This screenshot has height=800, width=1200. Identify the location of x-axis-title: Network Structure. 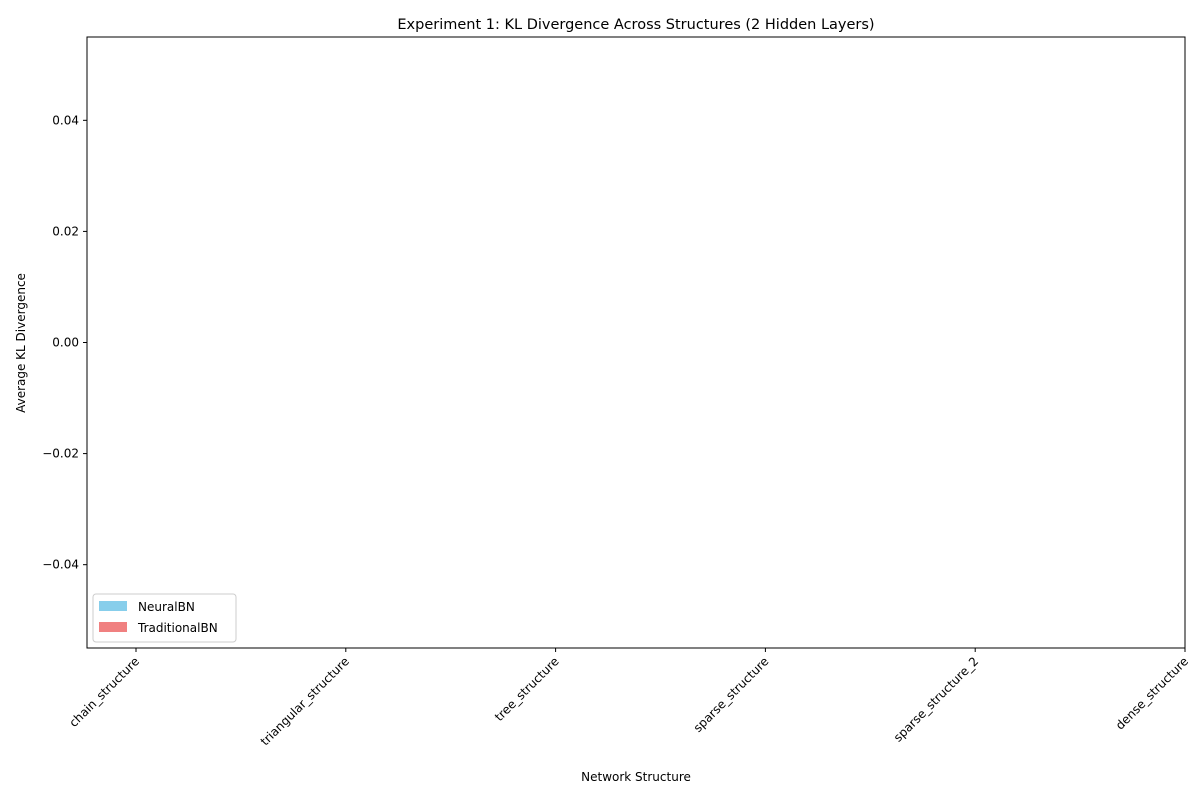
(636, 777).